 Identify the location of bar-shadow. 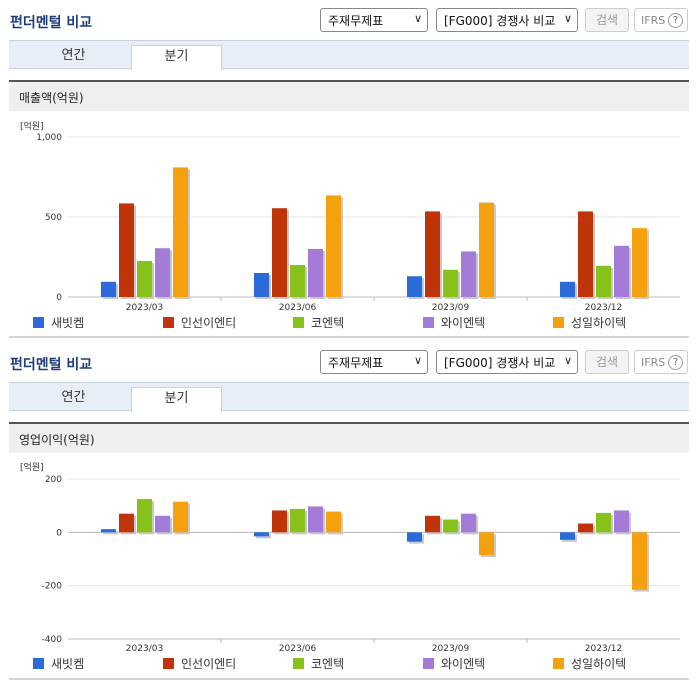
(110, 533).